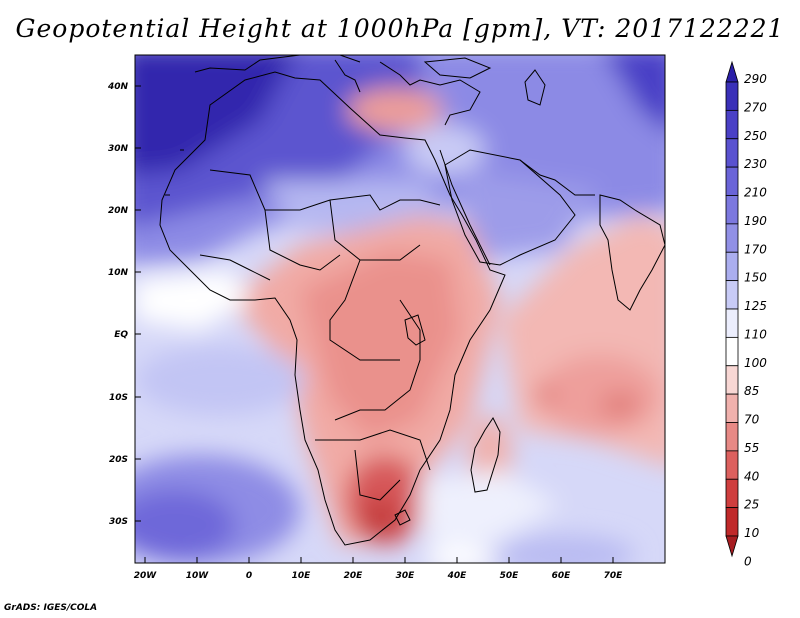 Image resolution: width=800 pixels, height=618 pixels. I want to click on colorbar-label: 55, so click(751, 448).